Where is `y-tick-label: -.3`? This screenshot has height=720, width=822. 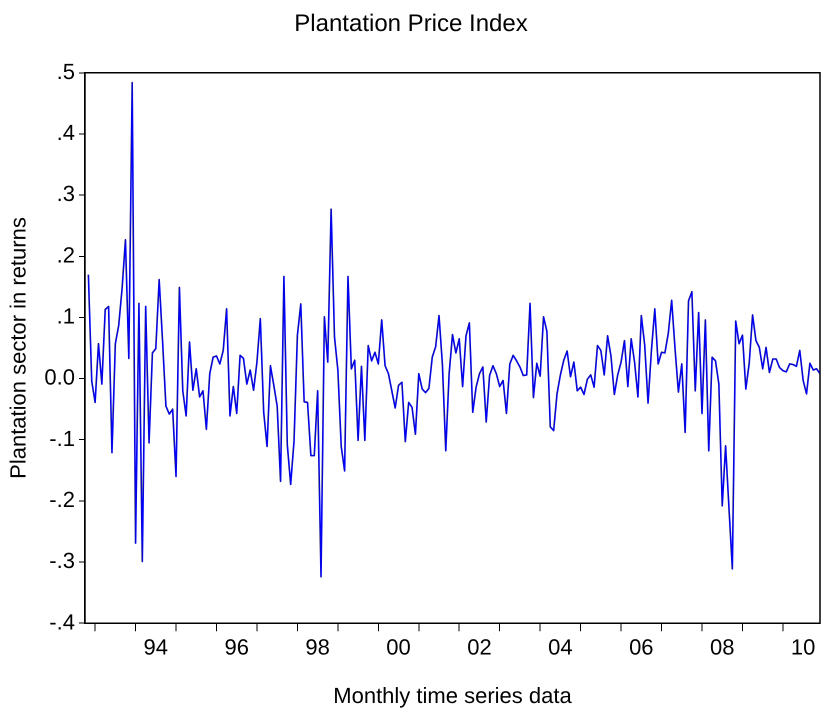 y-tick-label: -.3 is located at coordinates (62, 561).